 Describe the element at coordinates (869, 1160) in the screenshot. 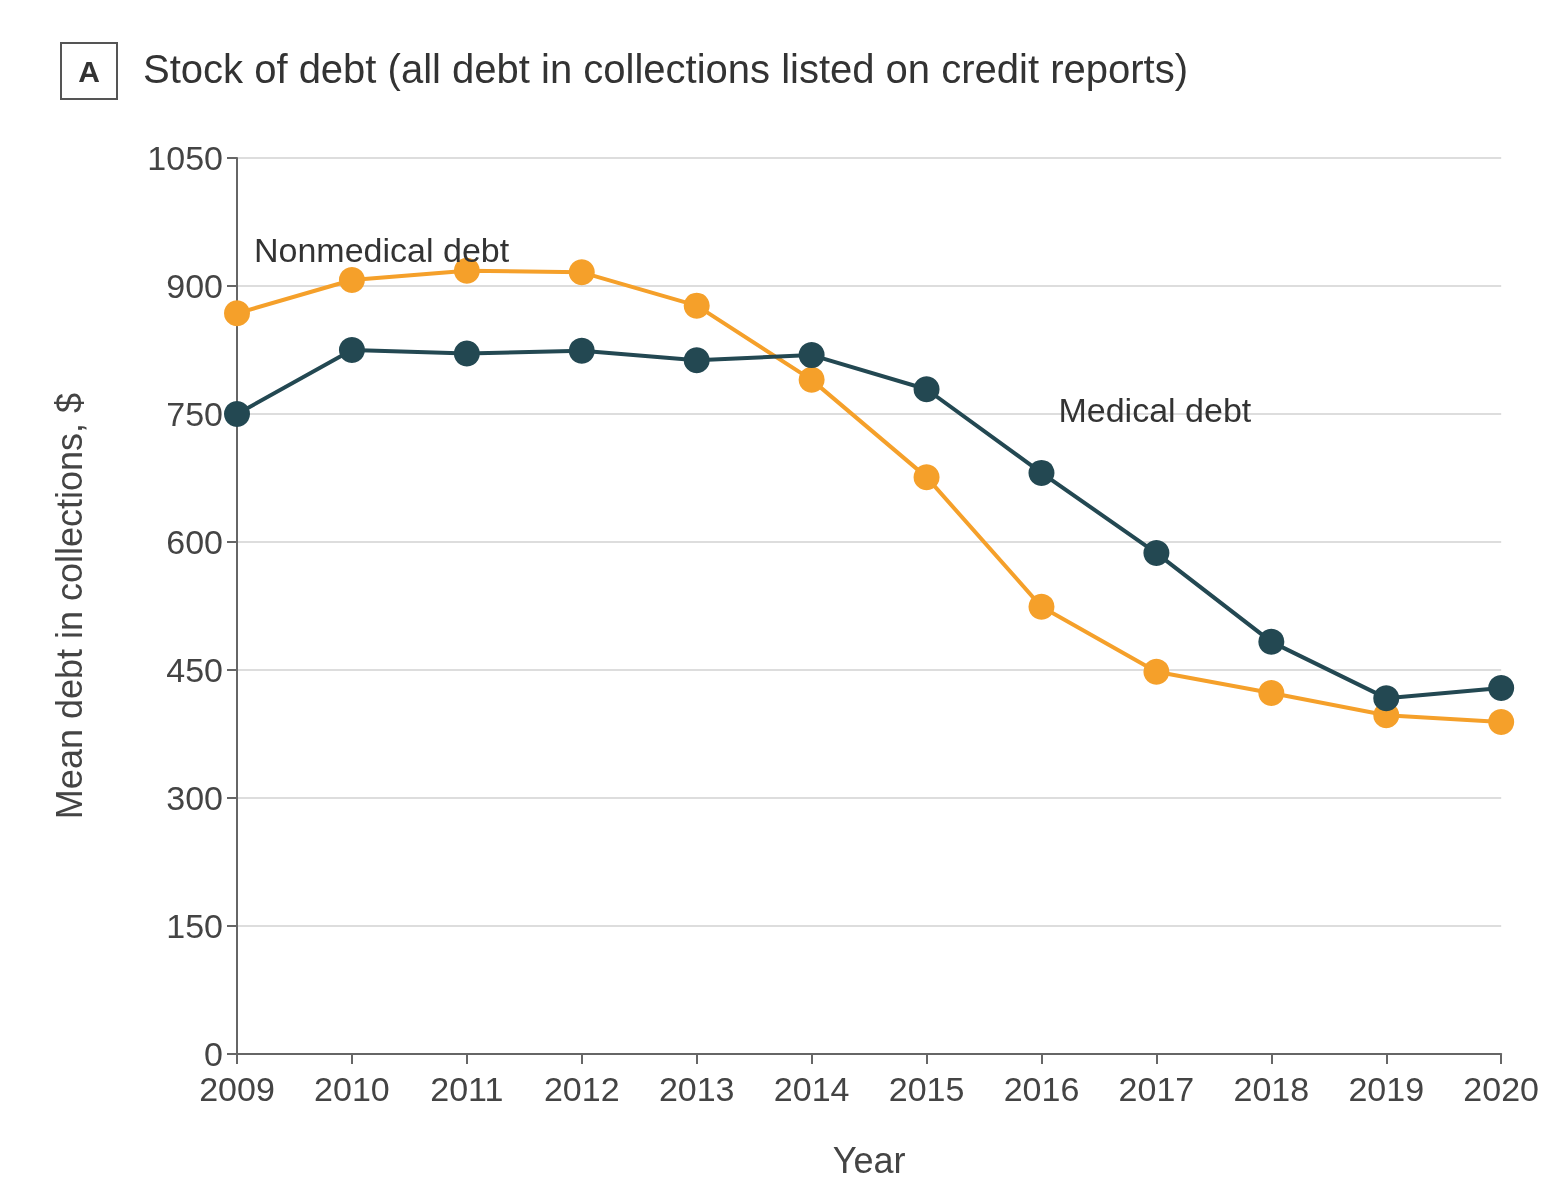

I see `x-axis-title: Year` at that location.